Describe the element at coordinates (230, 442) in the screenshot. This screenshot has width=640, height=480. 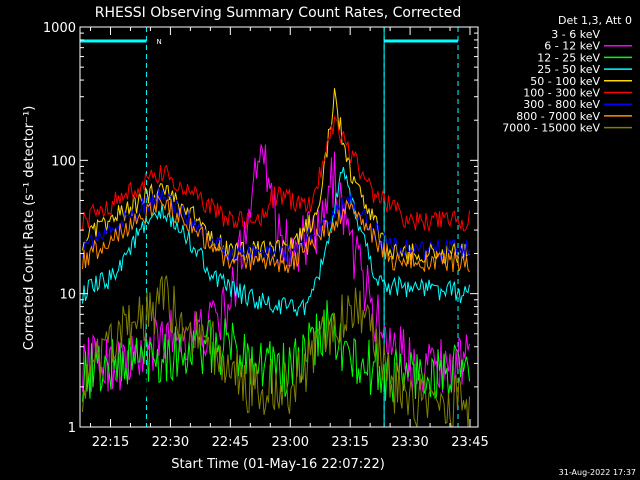
I see `x-tick-label: 22:45` at that location.